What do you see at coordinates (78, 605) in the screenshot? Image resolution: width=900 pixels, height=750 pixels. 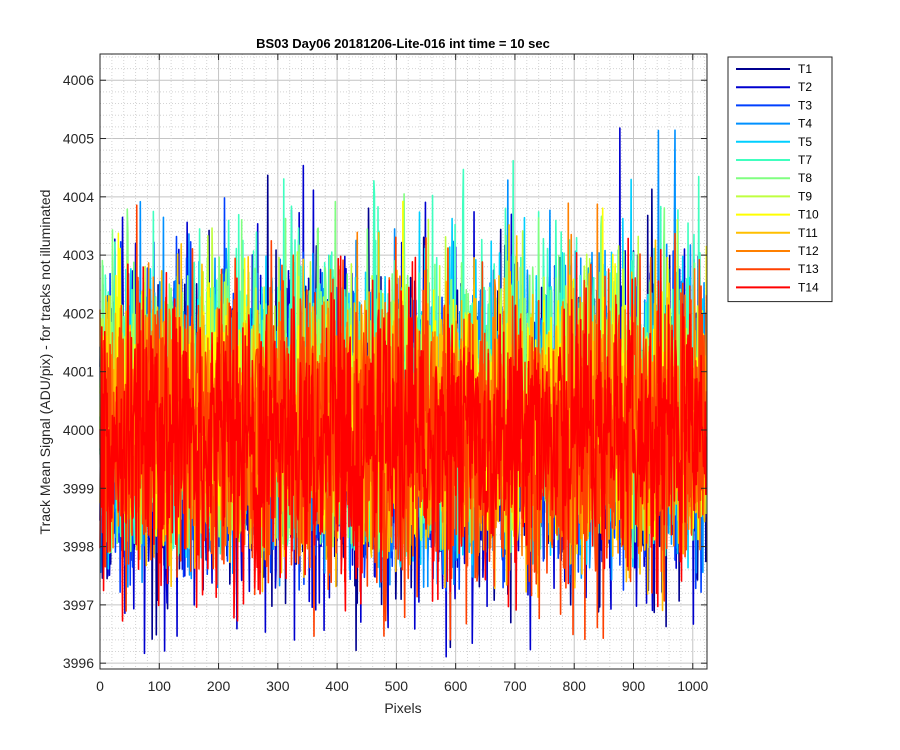 I see `y-tick-label: 3997` at bounding box center [78, 605].